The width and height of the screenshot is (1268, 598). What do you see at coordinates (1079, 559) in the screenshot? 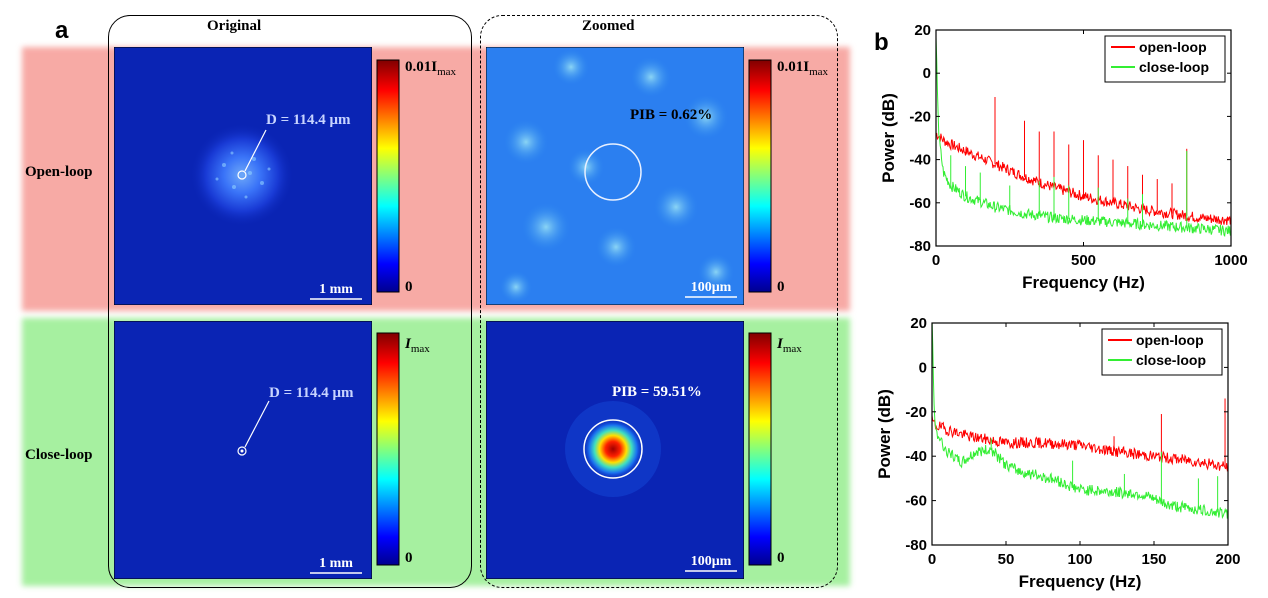
I see `x-tick-label: 100` at bounding box center [1079, 559].